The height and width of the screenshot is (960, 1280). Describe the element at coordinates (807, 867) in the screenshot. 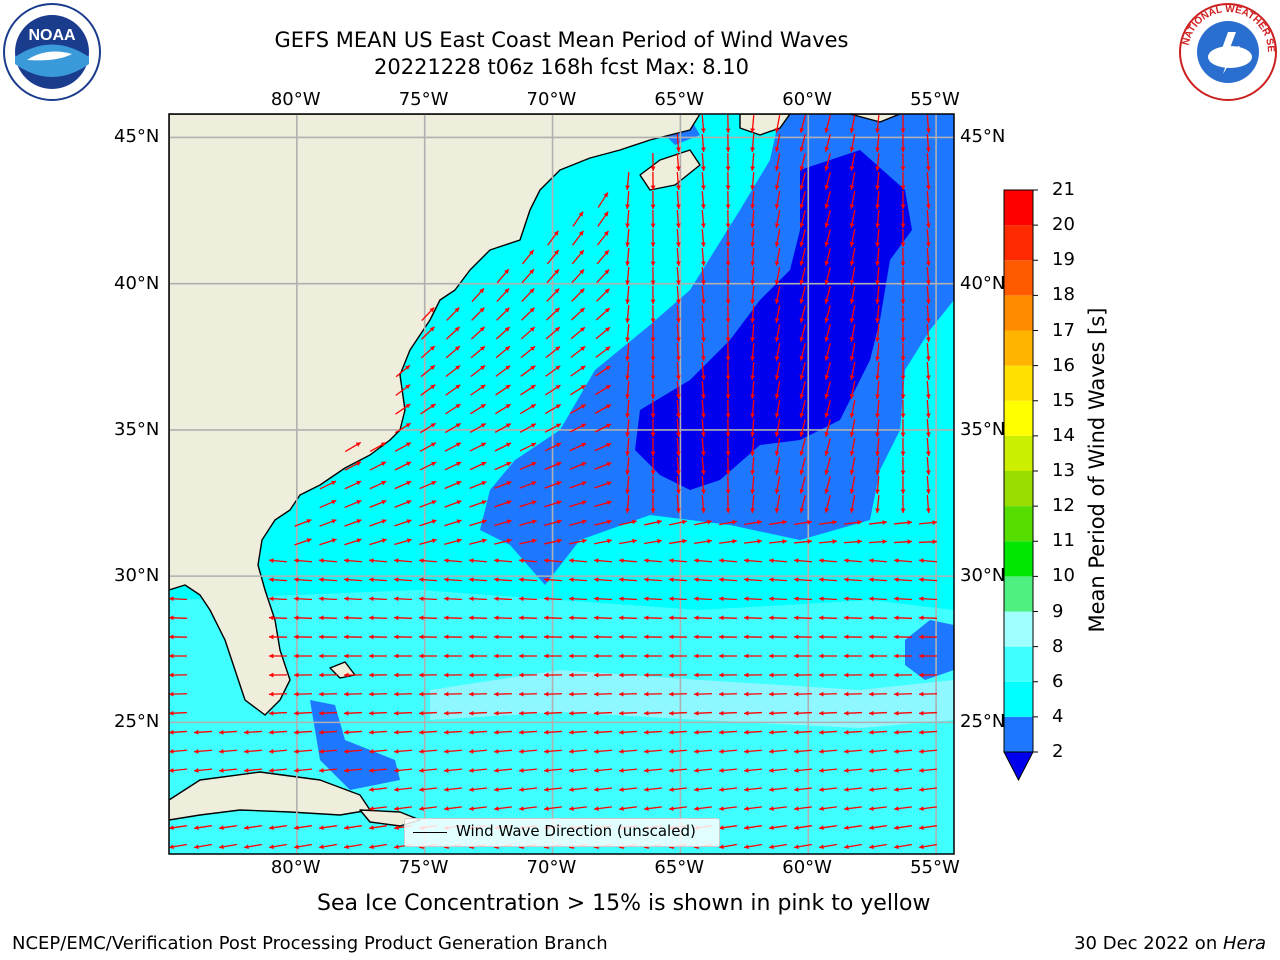

I see `lon-tick-label: 60°W` at that location.